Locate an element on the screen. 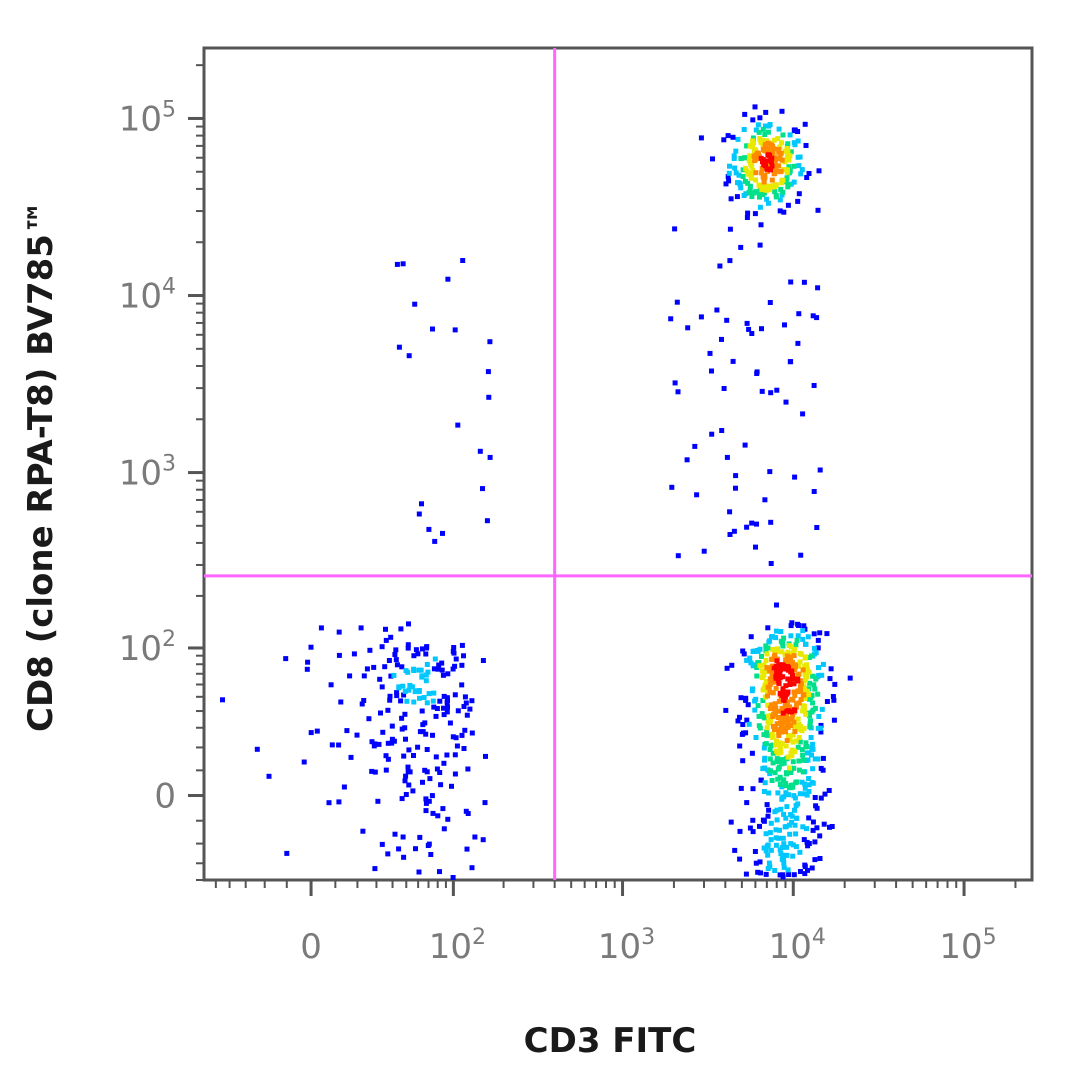 The image size is (1080, 1080). y-tick-label: 104 is located at coordinates (147, 296).